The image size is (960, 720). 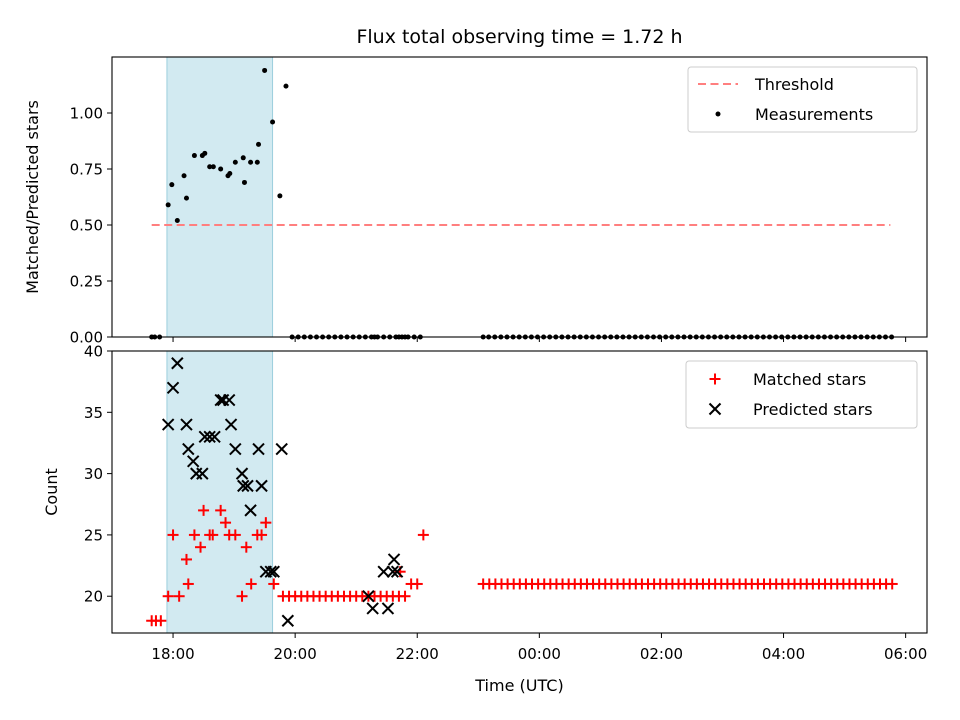 I want to click on top-legend: Threshold Measurements, so click(x=802, y=99).